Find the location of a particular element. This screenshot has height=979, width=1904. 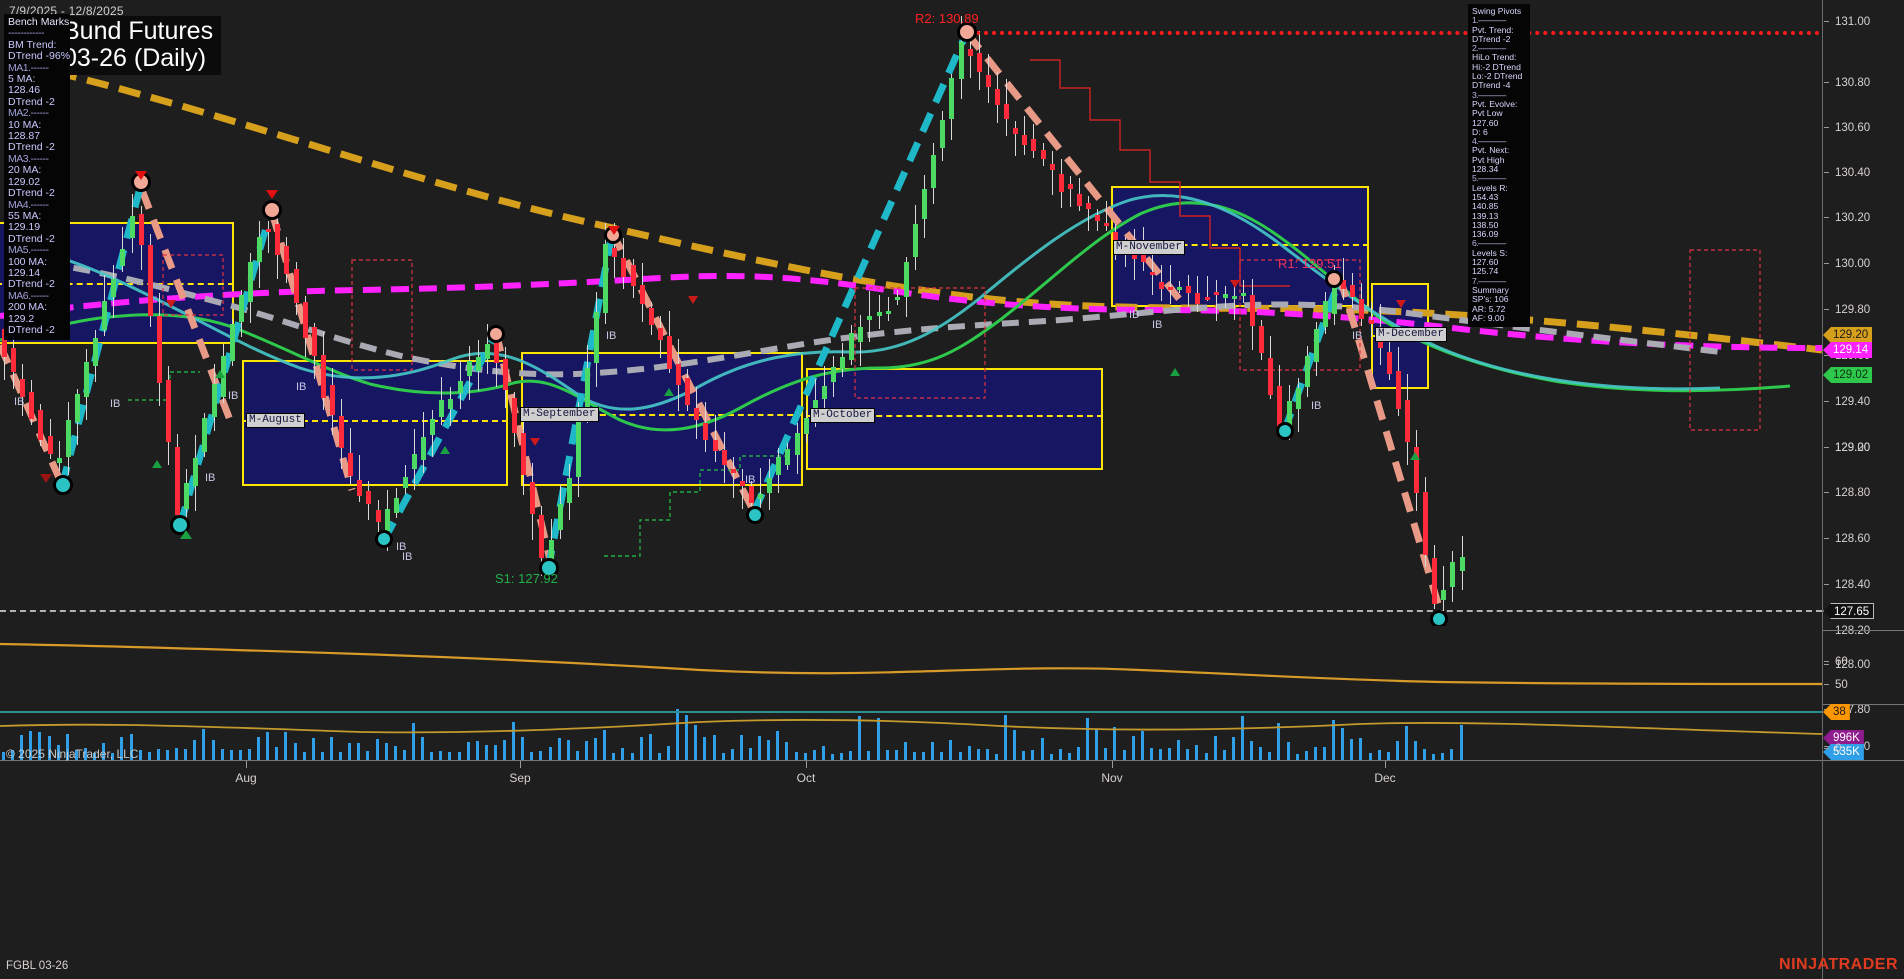

volume-bars is located at coordinates (911, 732).